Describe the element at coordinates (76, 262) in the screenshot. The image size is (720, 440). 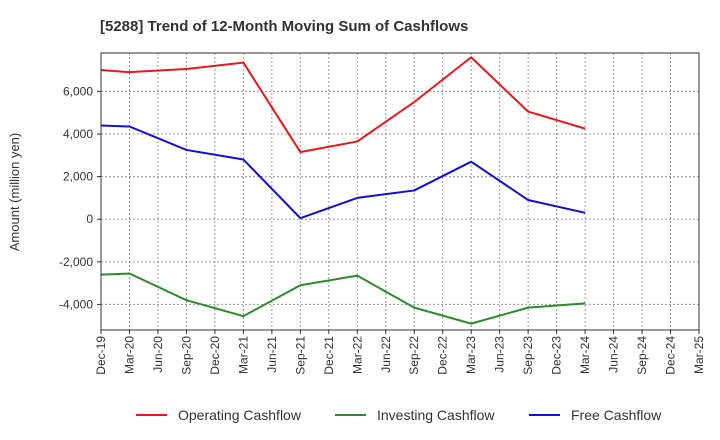
I see `y-tick-label: -2,000` at that location.